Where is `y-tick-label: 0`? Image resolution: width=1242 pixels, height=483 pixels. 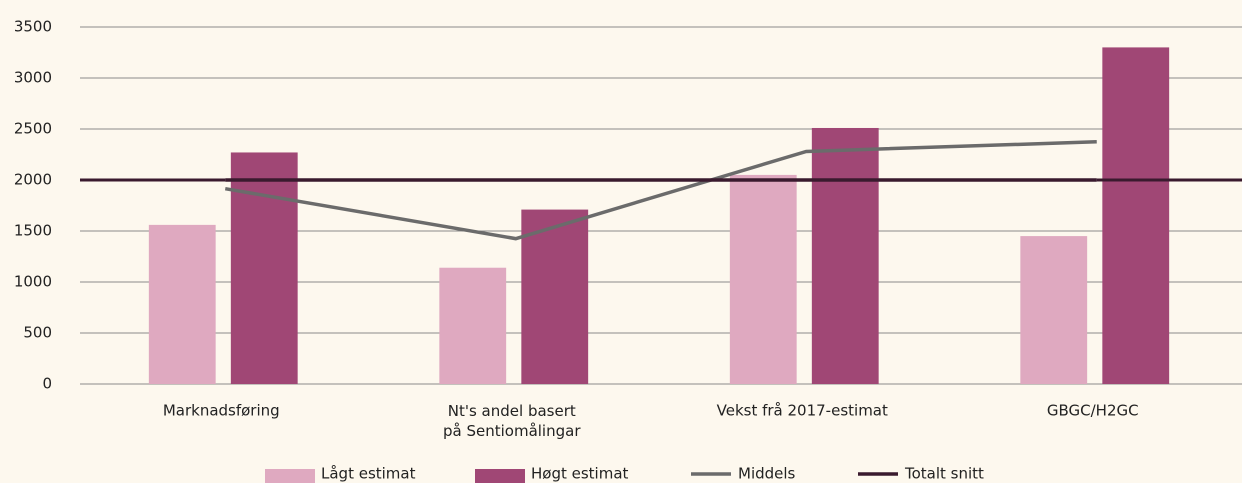 y-tick-label: 0 is located at coordinates (47, 384).